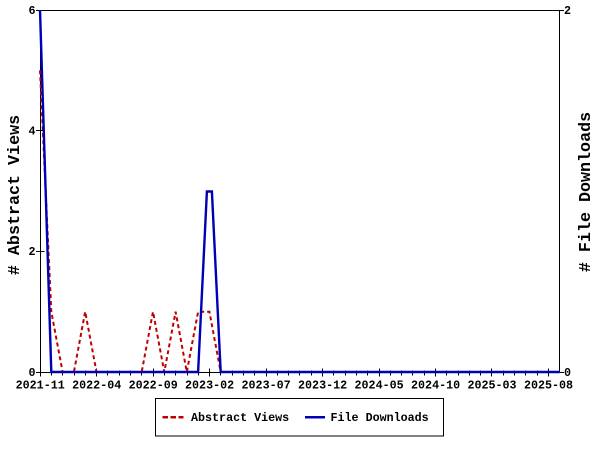  Describe the element at coordinates (379, 386) in the screenshot. I see `svg-text: 2024-05` at that location.